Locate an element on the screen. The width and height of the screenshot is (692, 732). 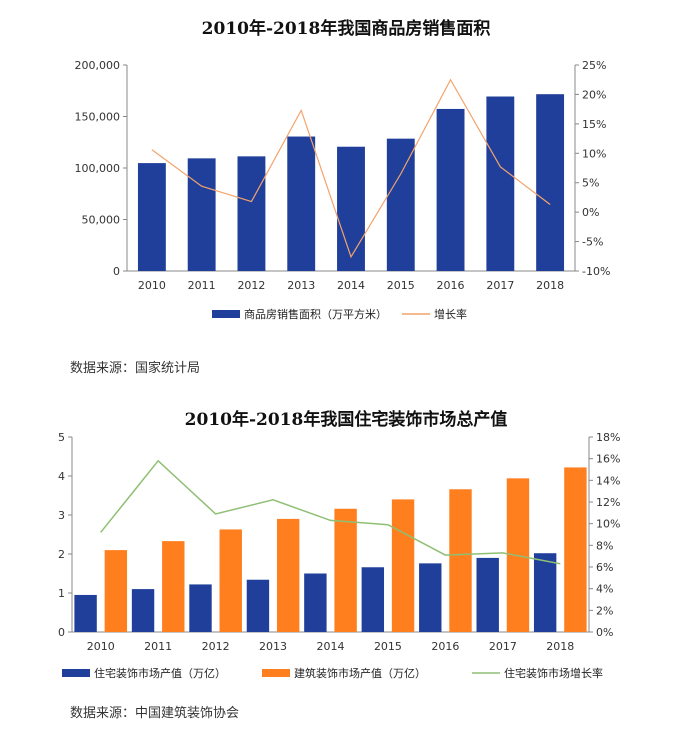
legend-label: 住宅装饰市场增长率 is located at coordinates (553, 673).